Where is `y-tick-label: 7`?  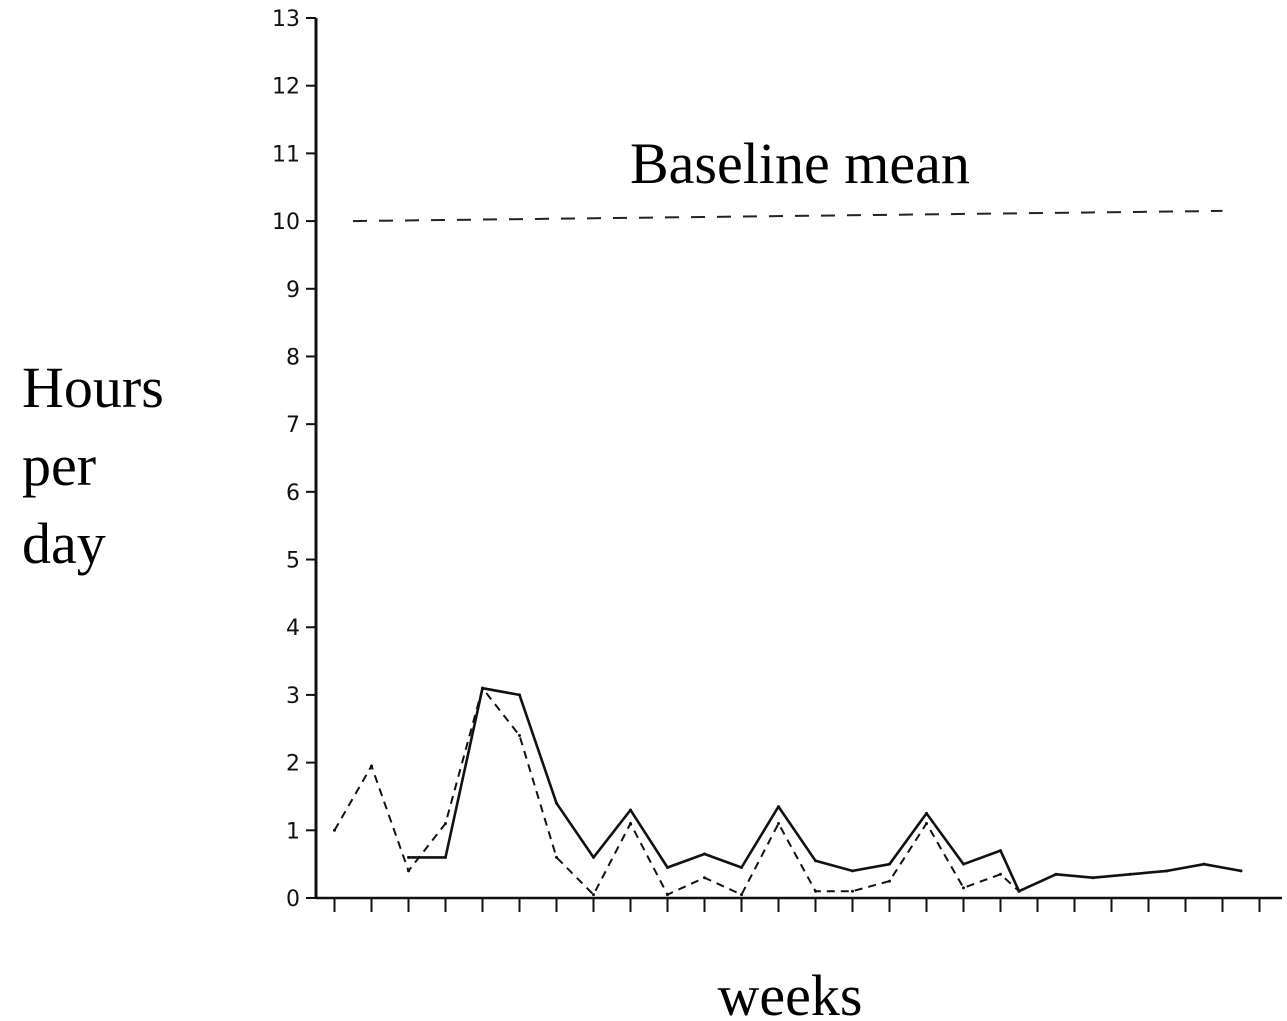 y-tick-label: 7 is located at coordinates (293, 425).